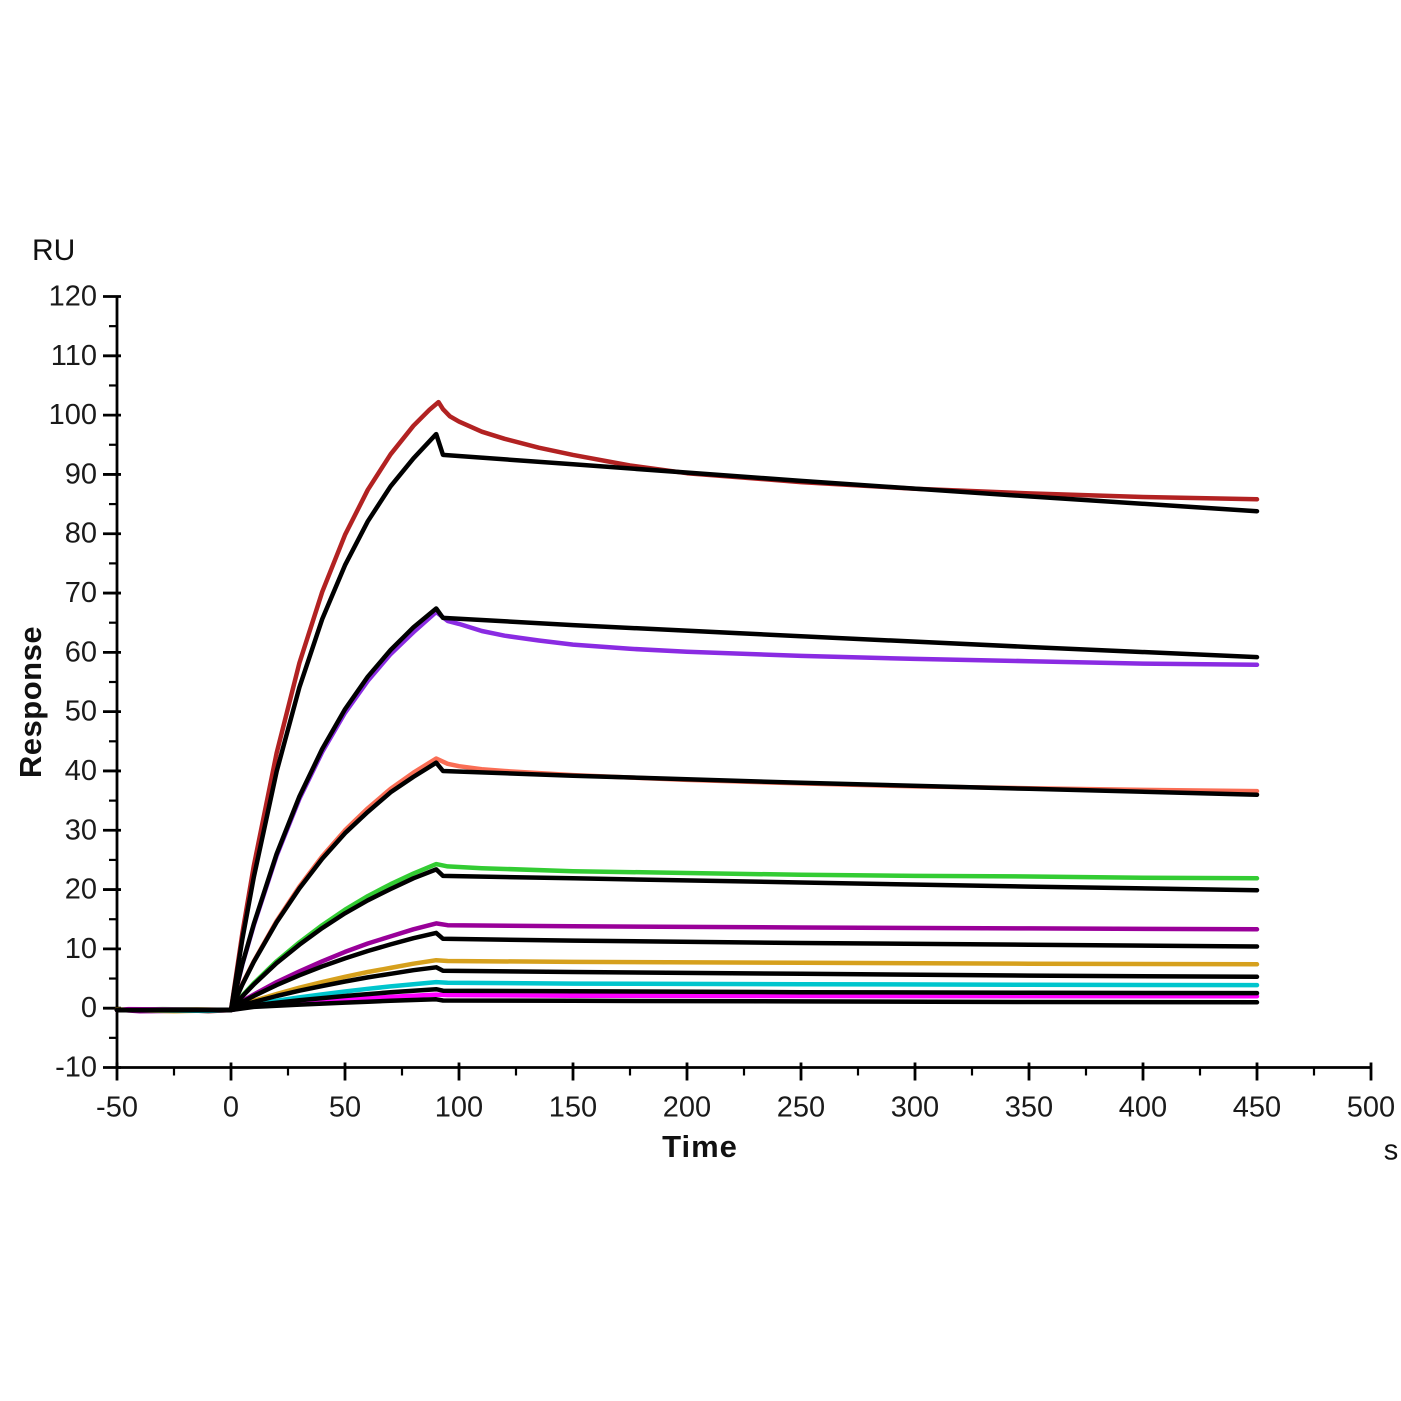  I want to click on x-axis-unit-label: s, so click(1391, 1150).